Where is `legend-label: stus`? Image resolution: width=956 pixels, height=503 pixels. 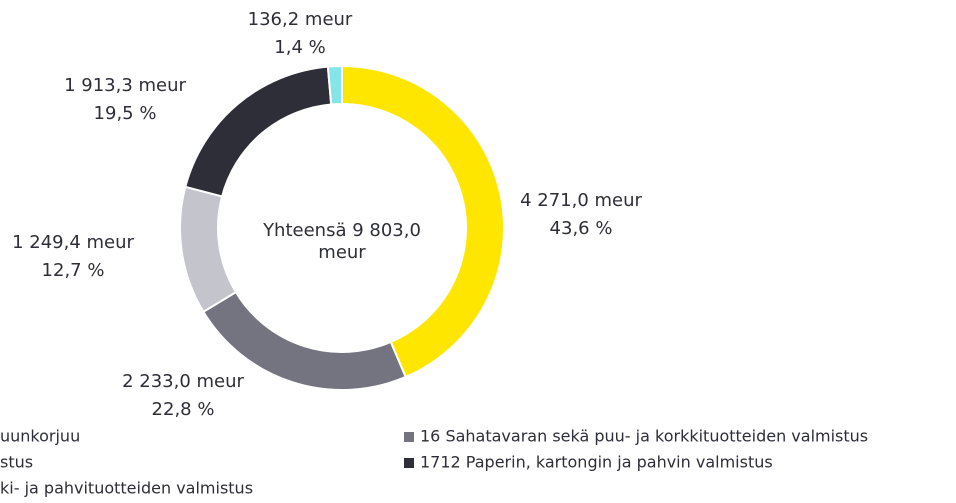
legend-label: stus is located at coordinates (16, 462).